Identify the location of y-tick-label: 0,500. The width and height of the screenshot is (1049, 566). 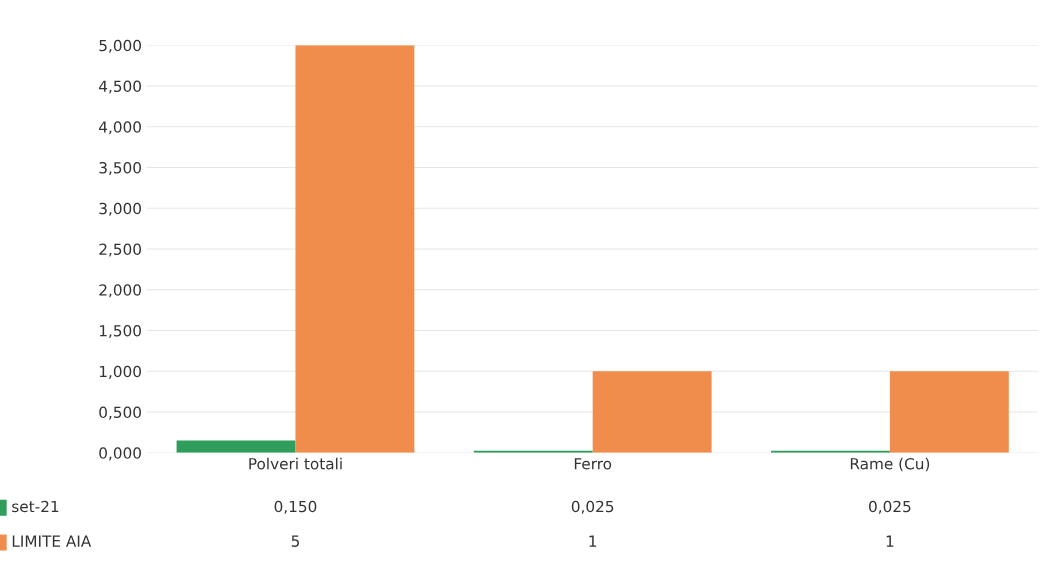
(120, 413).